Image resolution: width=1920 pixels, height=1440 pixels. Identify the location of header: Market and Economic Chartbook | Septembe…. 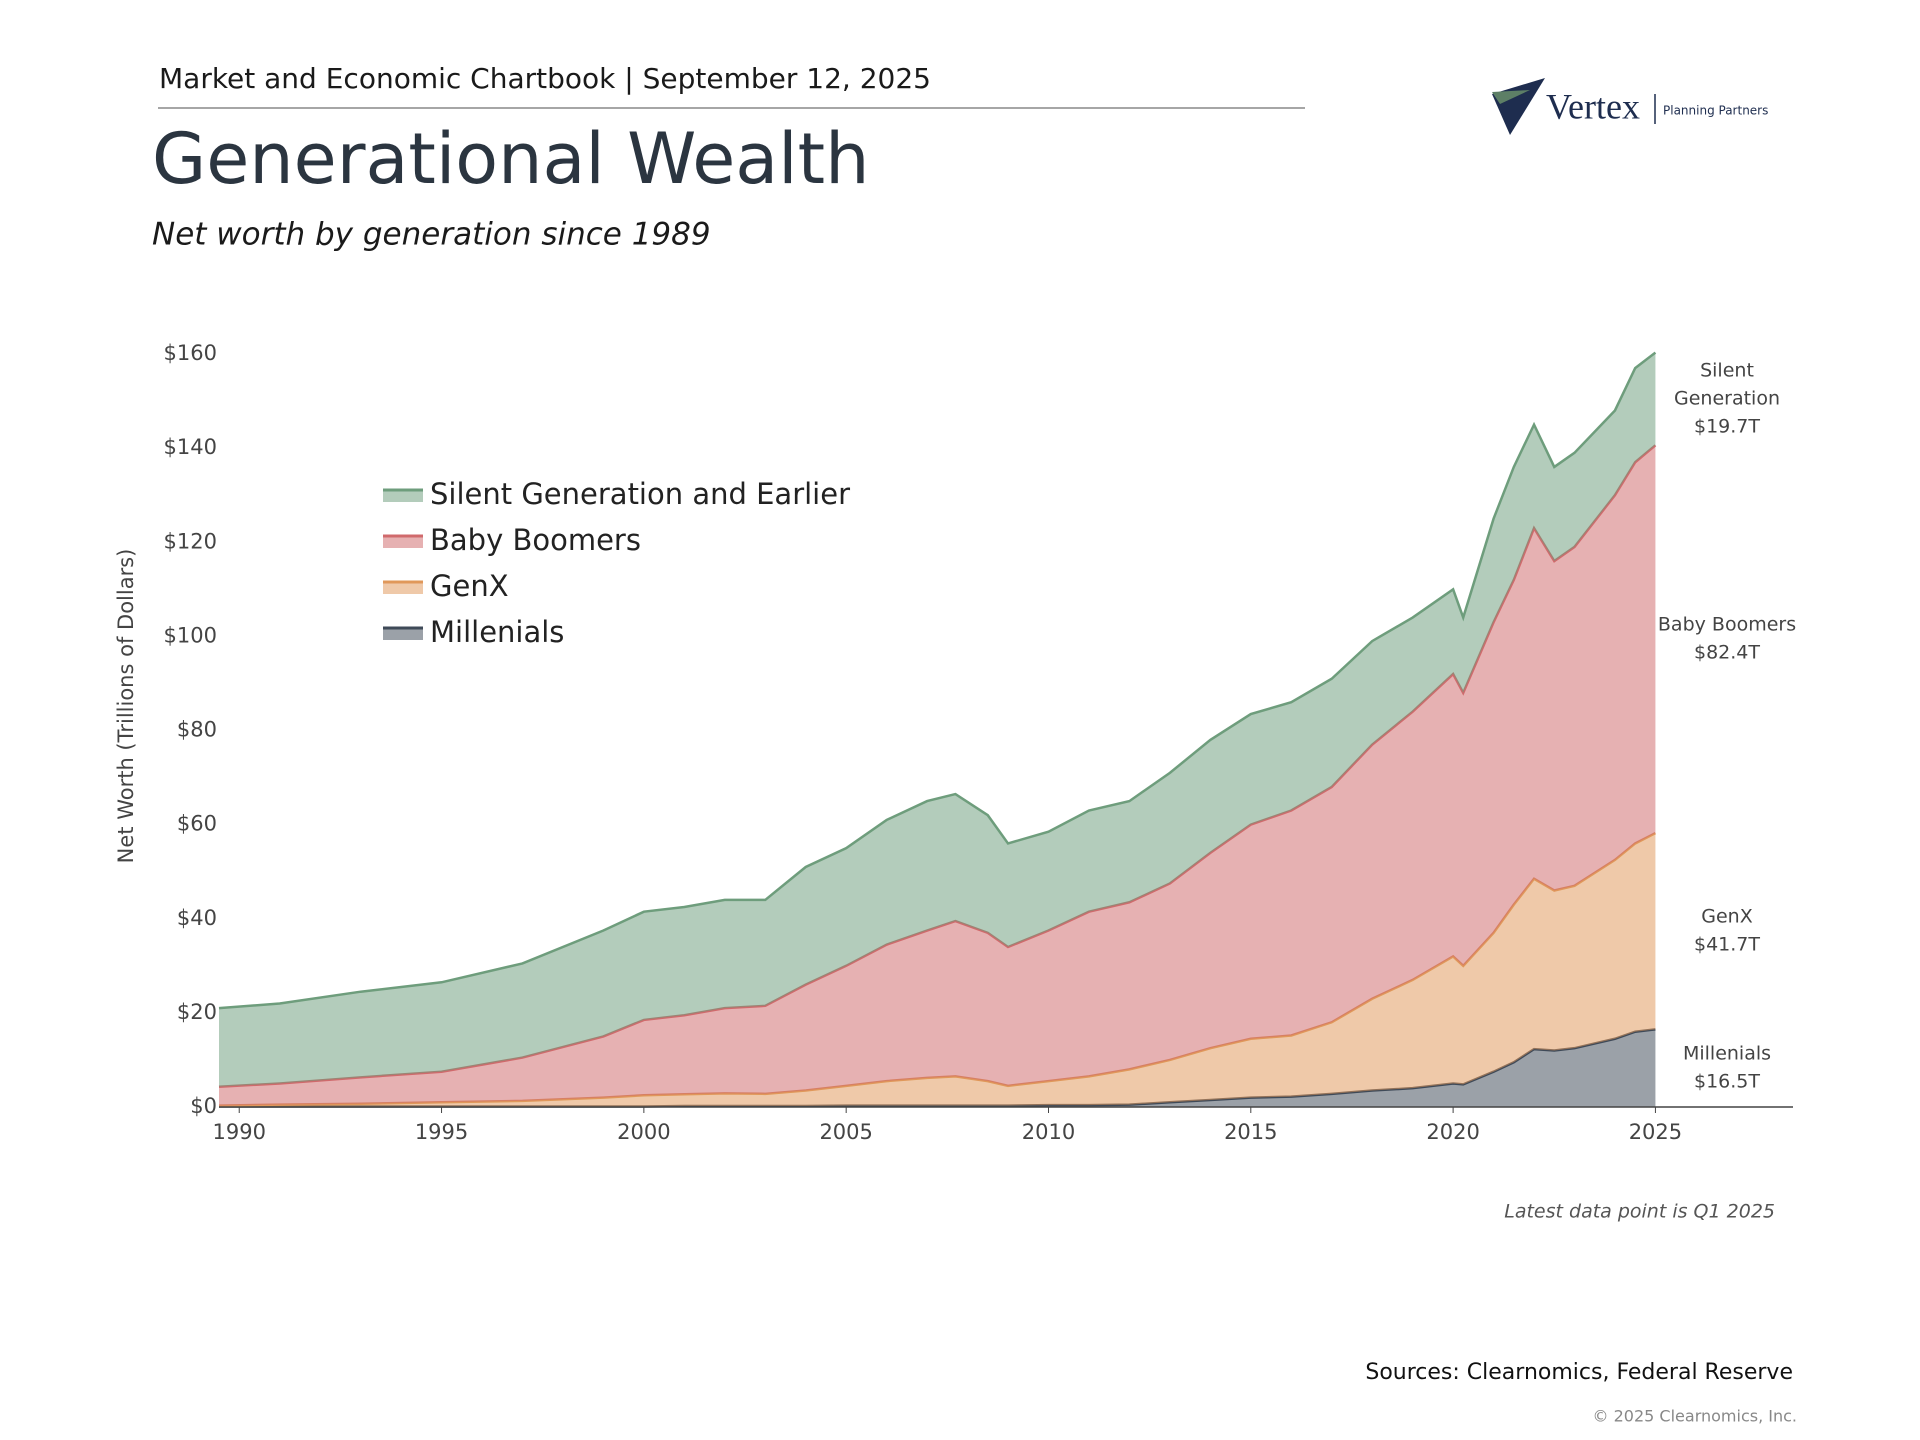
(545, 78).